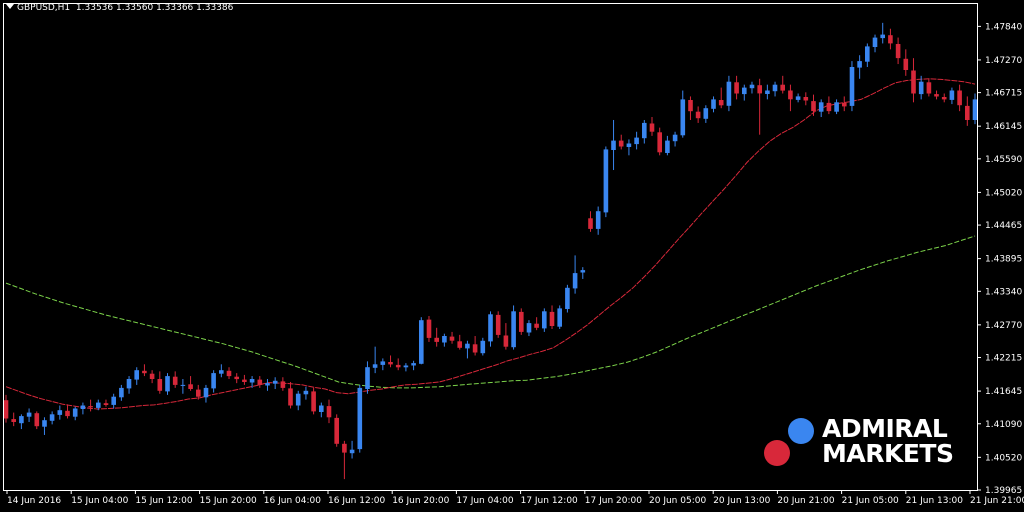 This screenshot has width=1024, height=512. Describe the element at coordinates (1003, 359) in the screenshot. I see `y-tick-label: 1.42215` at that location.